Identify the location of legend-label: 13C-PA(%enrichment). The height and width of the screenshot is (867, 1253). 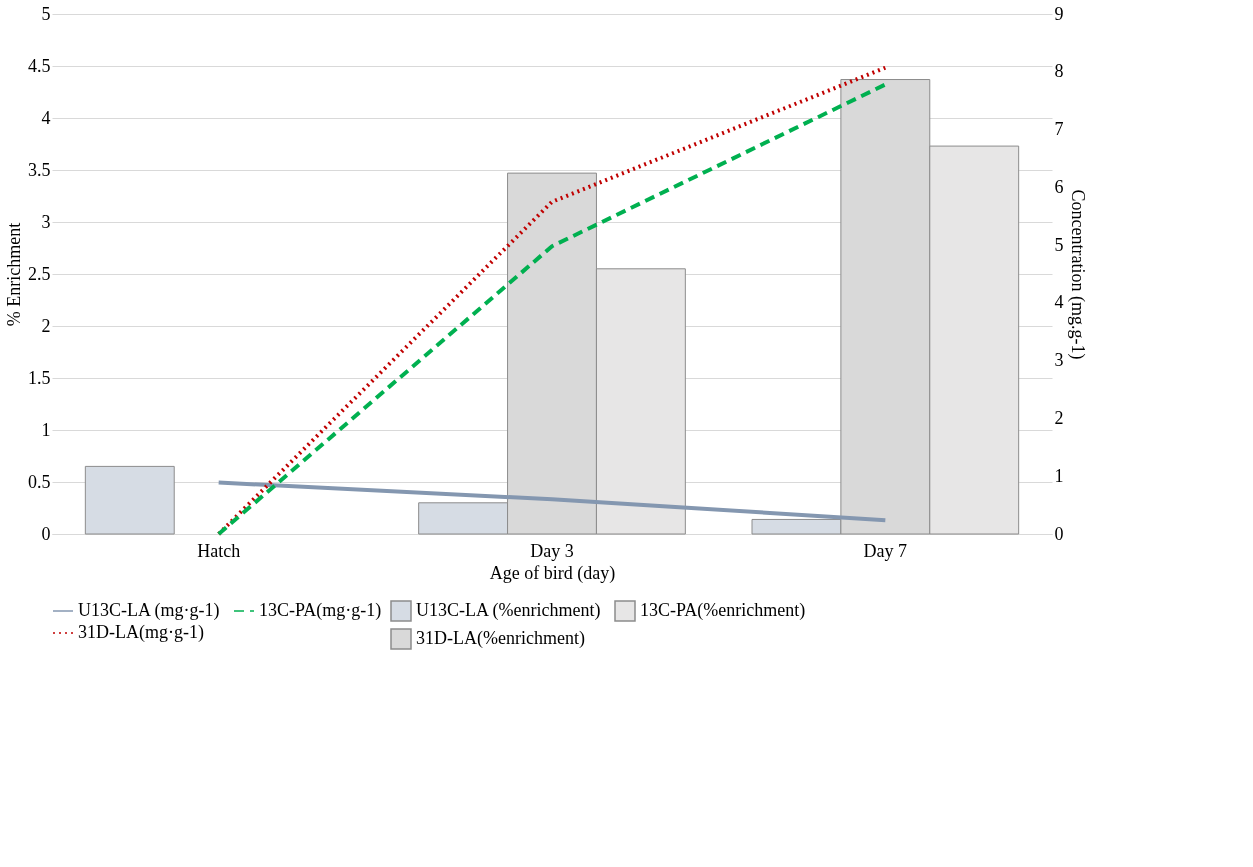
(723, 610).